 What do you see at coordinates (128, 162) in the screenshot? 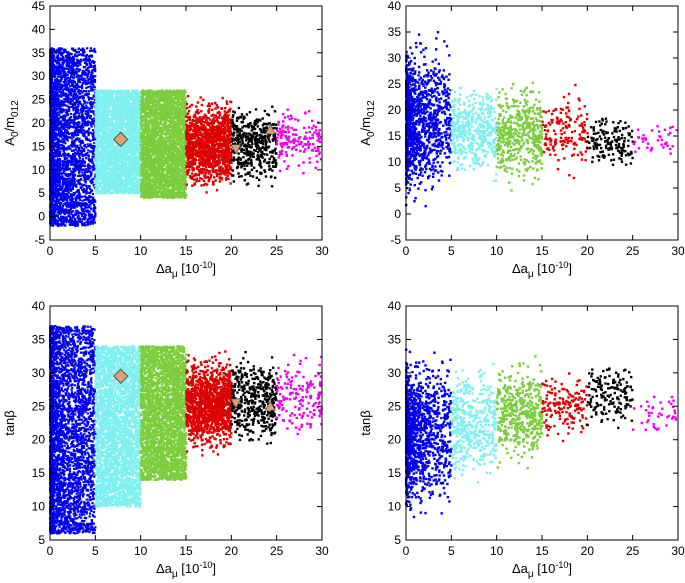
I see `point-cyan` at bounding box center [128, 162].